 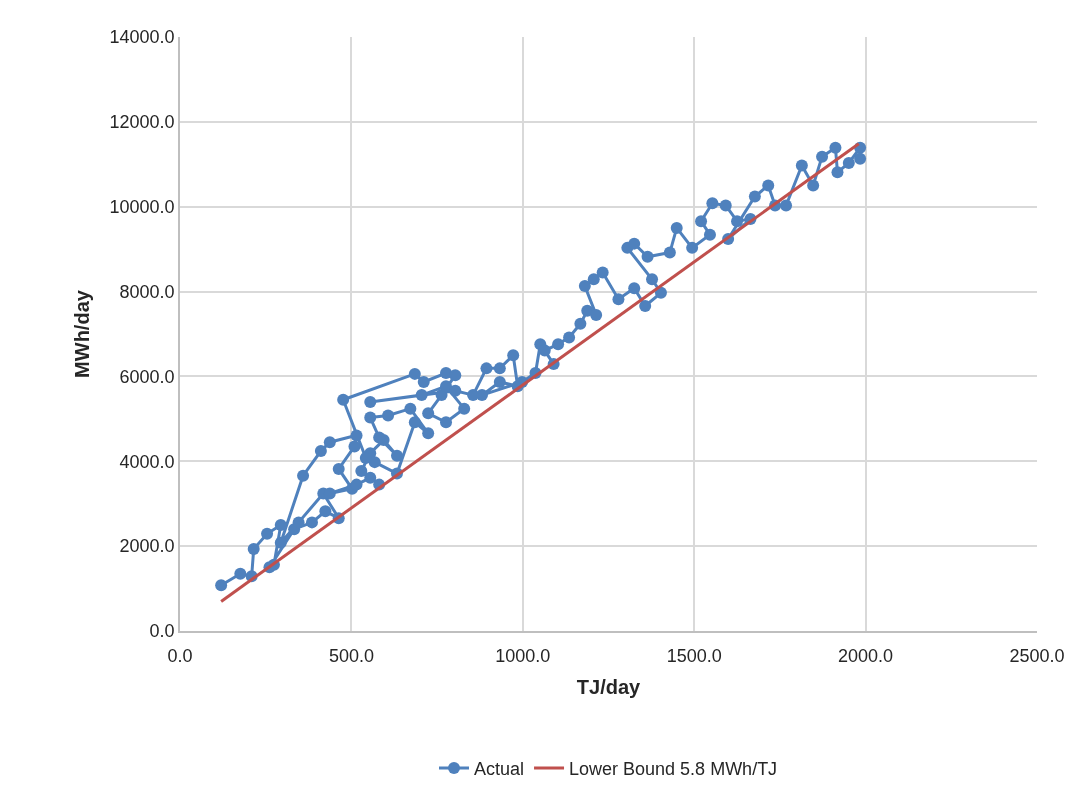 What do you see at coordinates (523, 656) in the screenshot?
I see `x-tick-label: 1000.0` at bounding box center [523, 656].